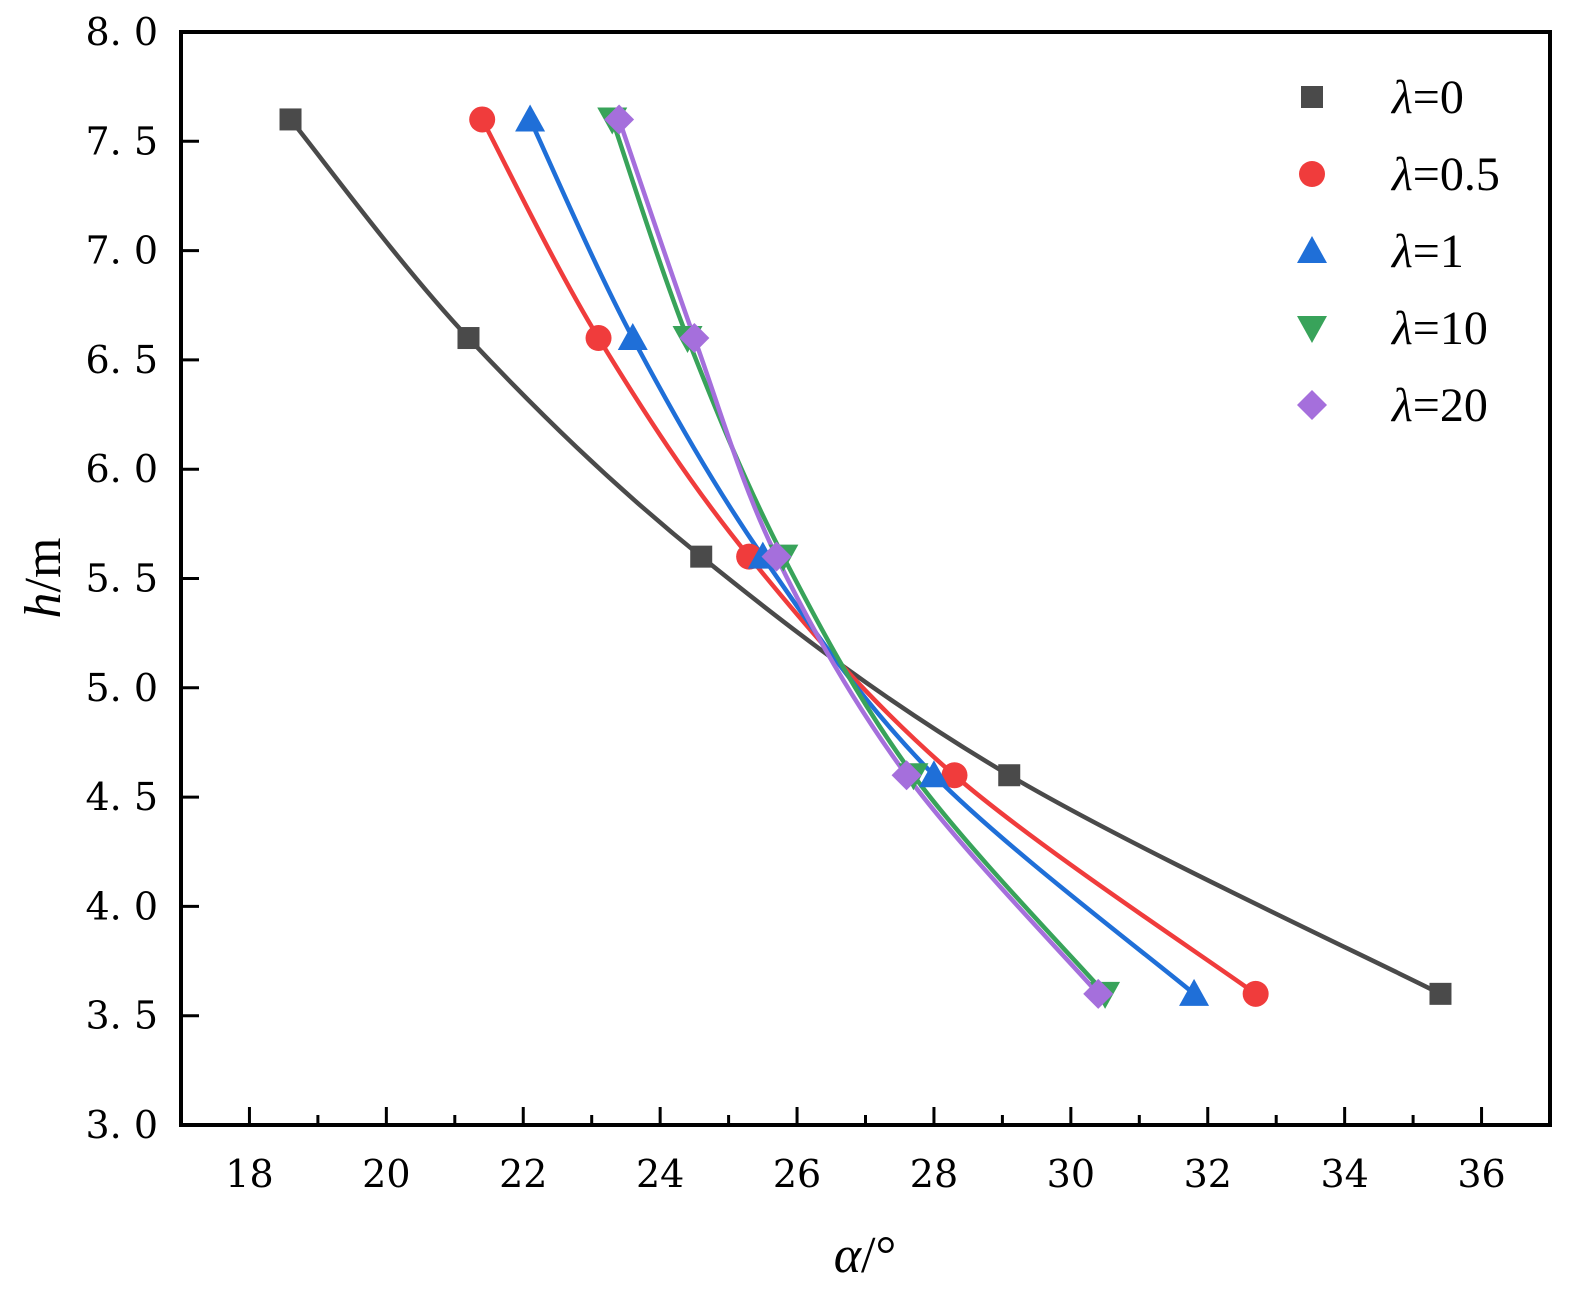 Image resolution: width=1588 pixels, height=1310 pixels. What do you see at coordinates (865, 1151) in the screenshot?
I see `x-ticks: 18 20 22 24 26 28 30 32 34 36` at bounding box center [865, 1151].